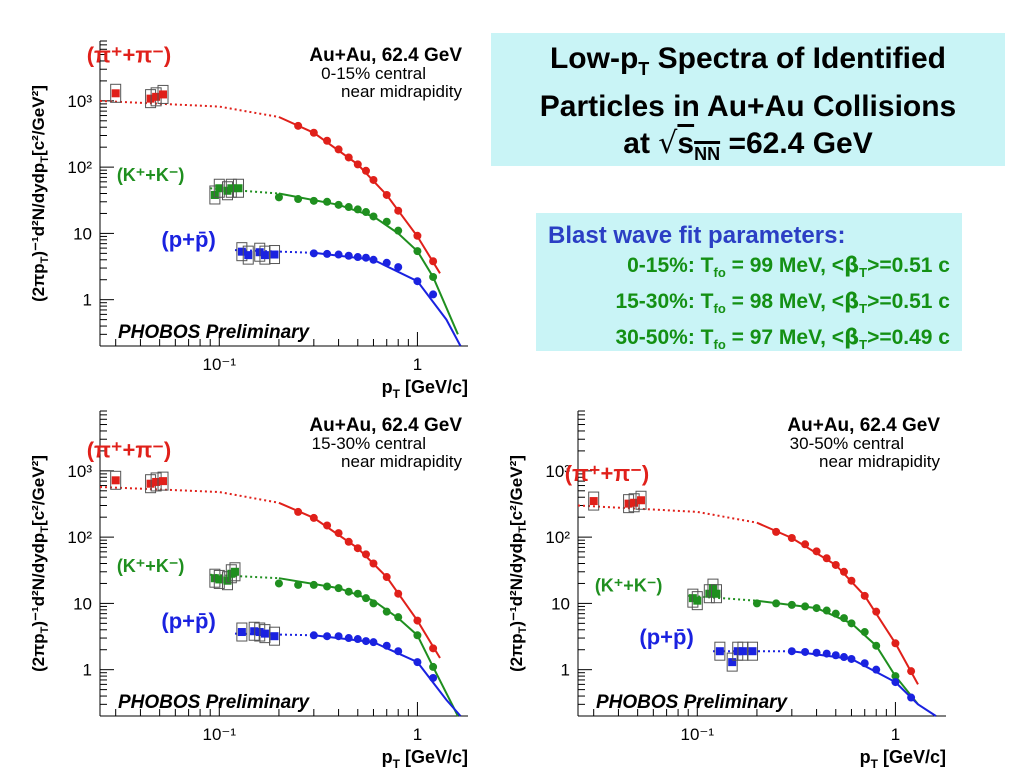 The width and height of the screenshot is (1024, 773). Describe the element at coordinates (397, 762) in the screenshot. I see `x-label-sub: T` at that location.